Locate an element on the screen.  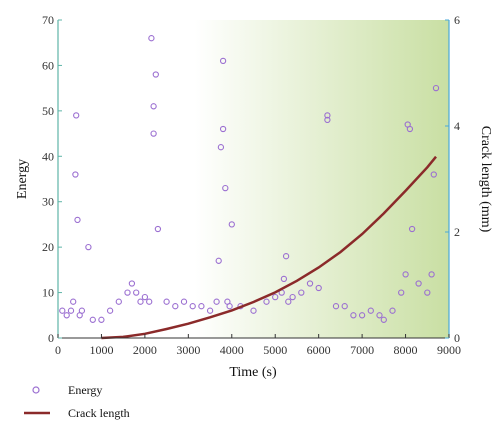
left-y-tick-label: 40 is located at coordinates (48, 156).